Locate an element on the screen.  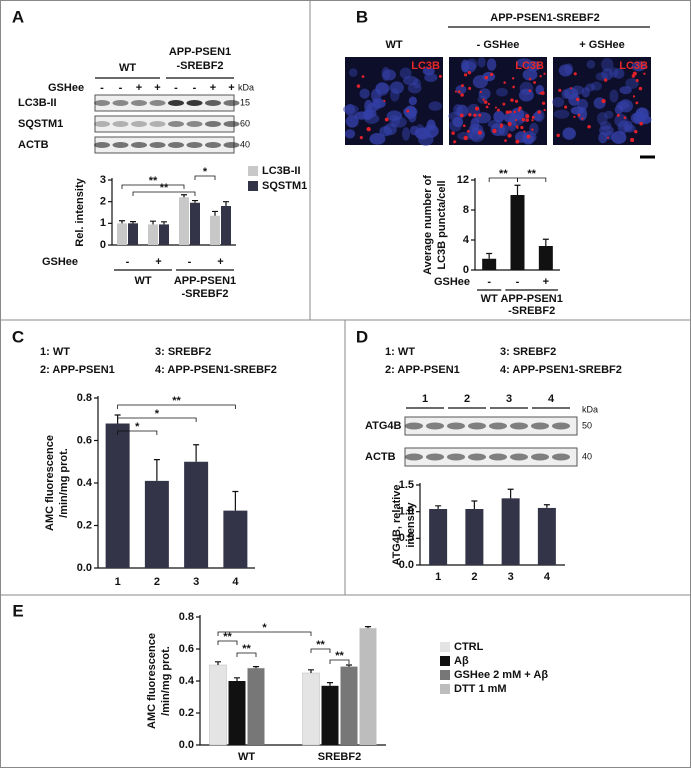
legend-label: LC3B-II is located at coordinates (281, 171).